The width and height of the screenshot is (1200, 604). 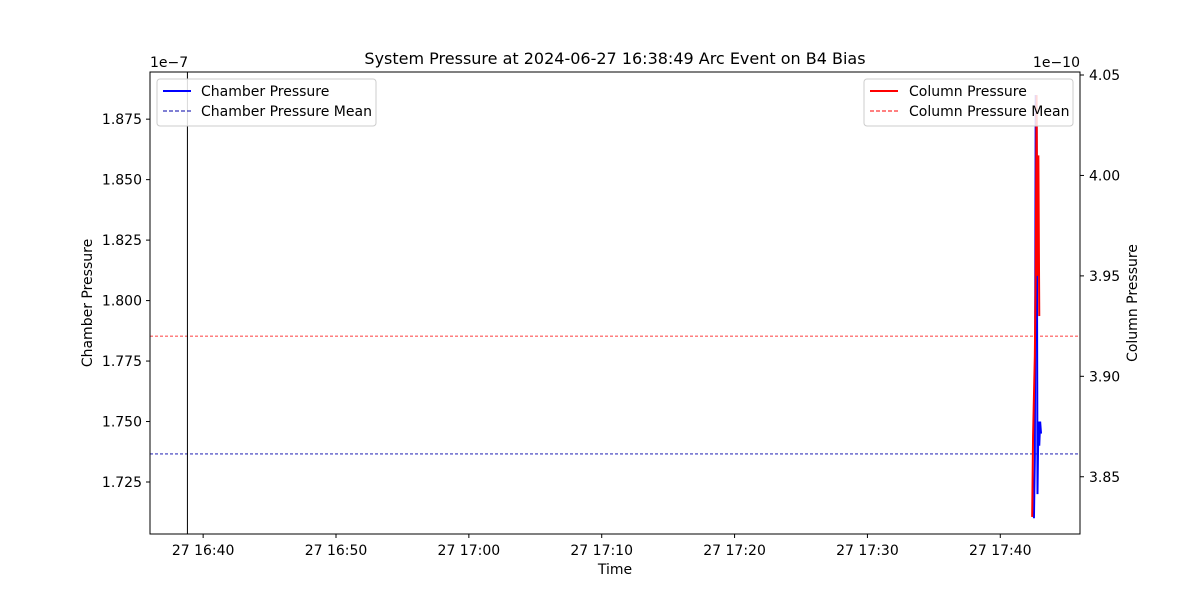 I want to click on y-axis-right-label: Column Pressure, so click(x=1133, y=303).